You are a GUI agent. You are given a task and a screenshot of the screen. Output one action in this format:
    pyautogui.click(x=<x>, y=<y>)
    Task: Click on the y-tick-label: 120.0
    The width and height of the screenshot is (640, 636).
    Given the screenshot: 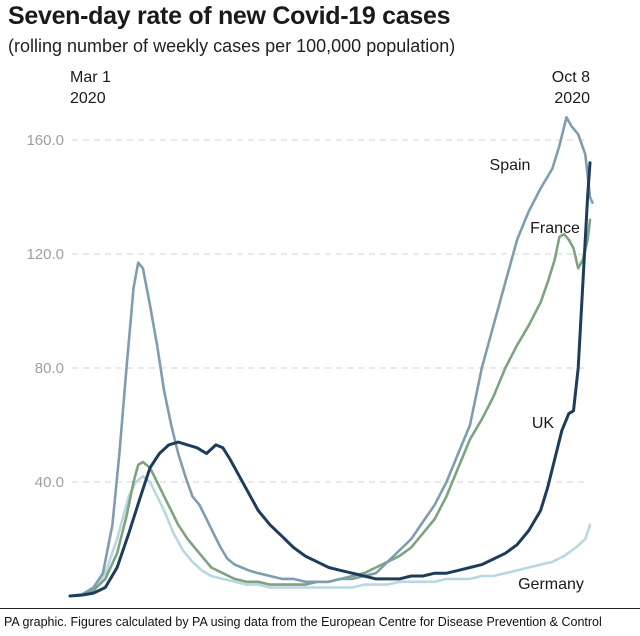 What is the action you would take?
    pyautogui.click(x=45, y=254)
    